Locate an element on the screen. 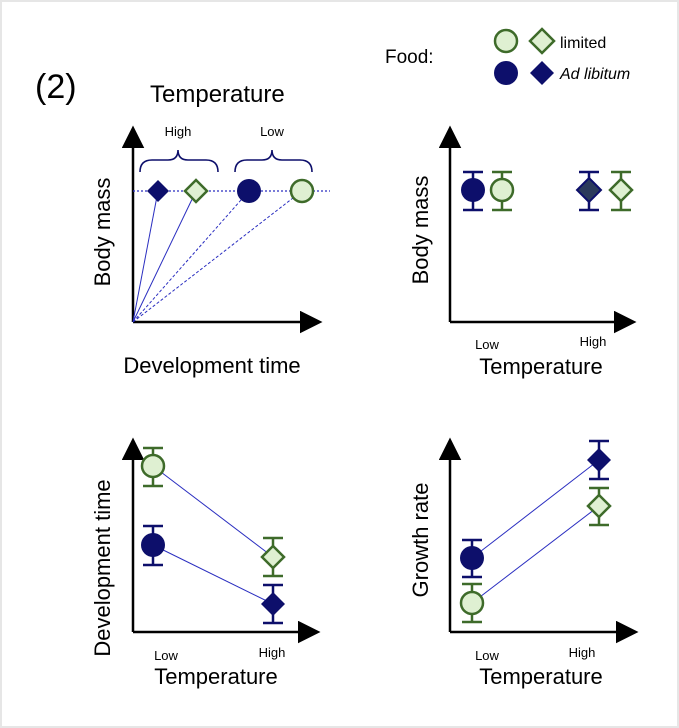 The height and width of the screenshot is (728, 679). panel-a-high-limited-diamond is located at coordinates (196, 191).